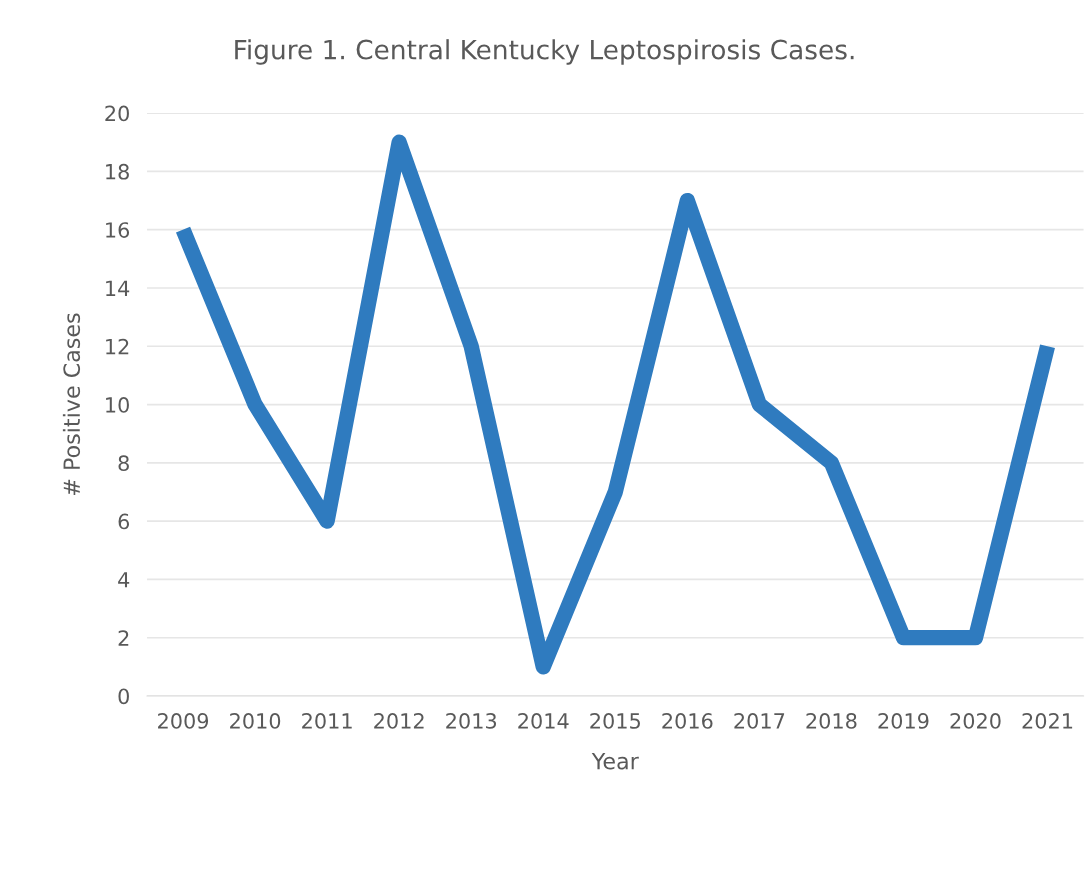  I want to click on y-tick-label: 0, so click(123, 696).